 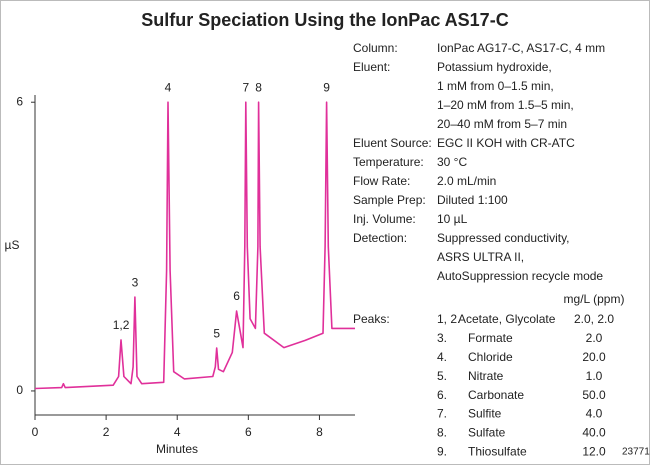 What do you see at coordinates (442, 376) in the screenshot?
I see `peak-number: 5.` at bounding box center [442, 376].